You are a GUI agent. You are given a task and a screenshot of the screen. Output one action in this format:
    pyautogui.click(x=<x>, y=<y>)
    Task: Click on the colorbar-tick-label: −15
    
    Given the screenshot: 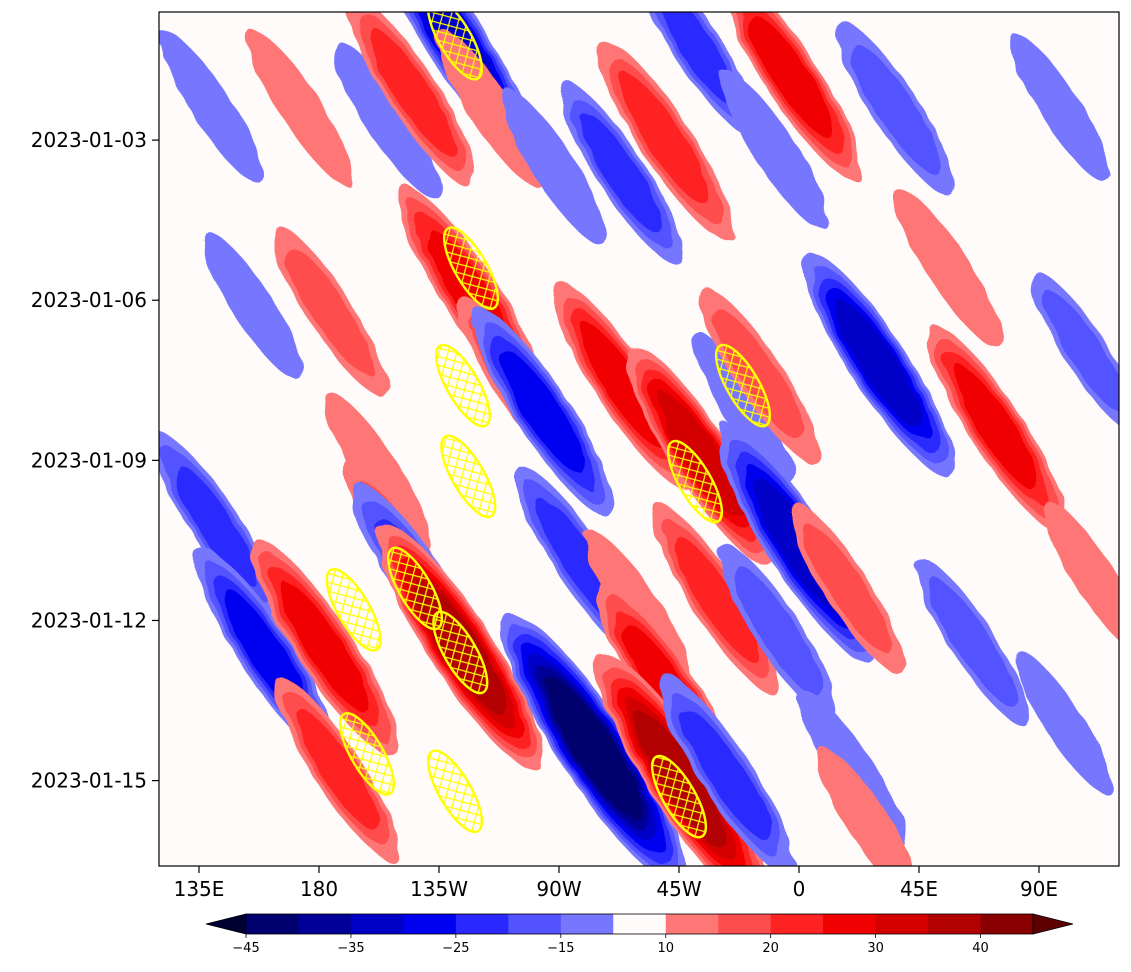 What is the action you would take?
    pyautogui.click(x=560, y=948)
    